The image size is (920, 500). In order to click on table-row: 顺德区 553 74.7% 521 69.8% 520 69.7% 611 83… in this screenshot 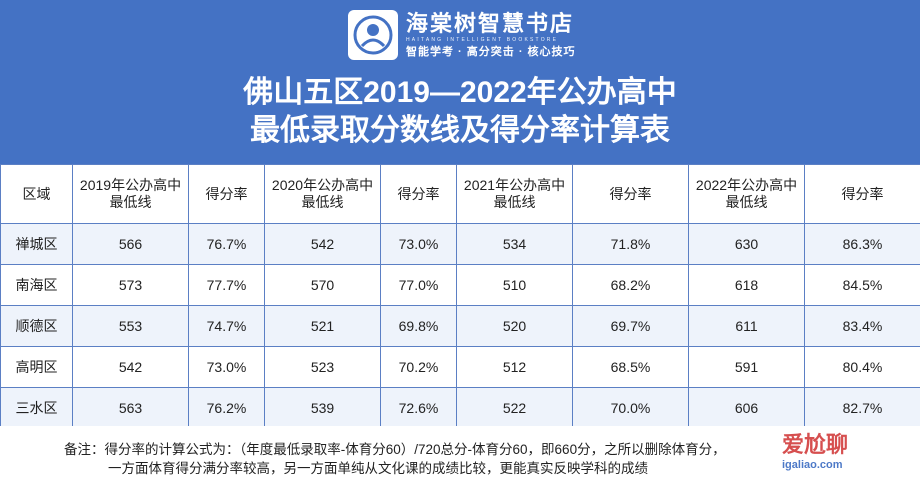, I will do `click(460, 326)`.